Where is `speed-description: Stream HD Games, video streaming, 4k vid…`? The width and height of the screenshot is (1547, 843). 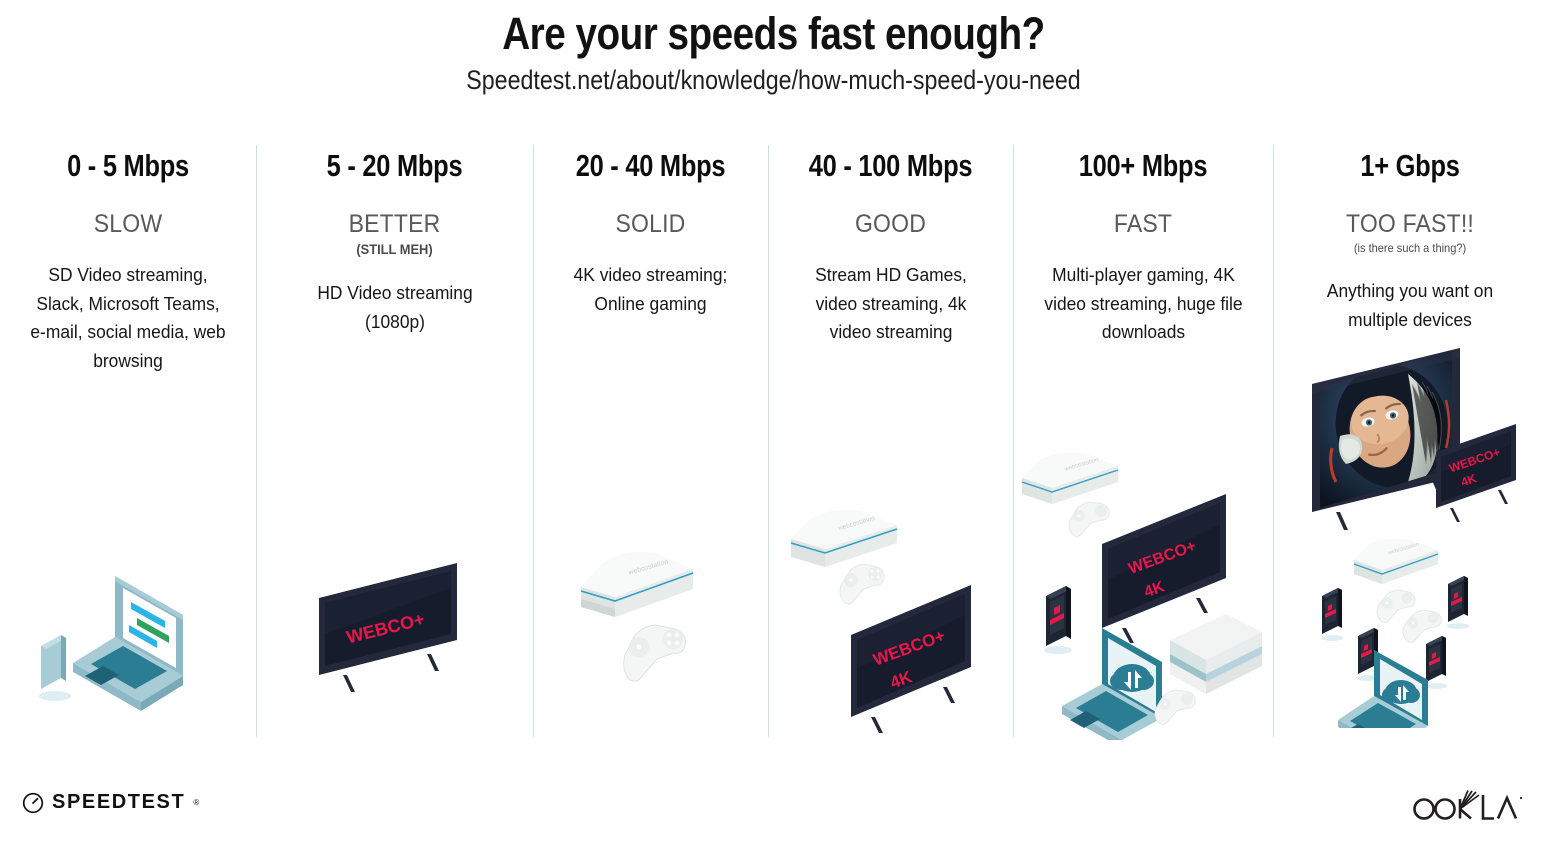 speed-description: Stream HD Games, video streaming, 4k vid… is located at coordinates (890, 303).